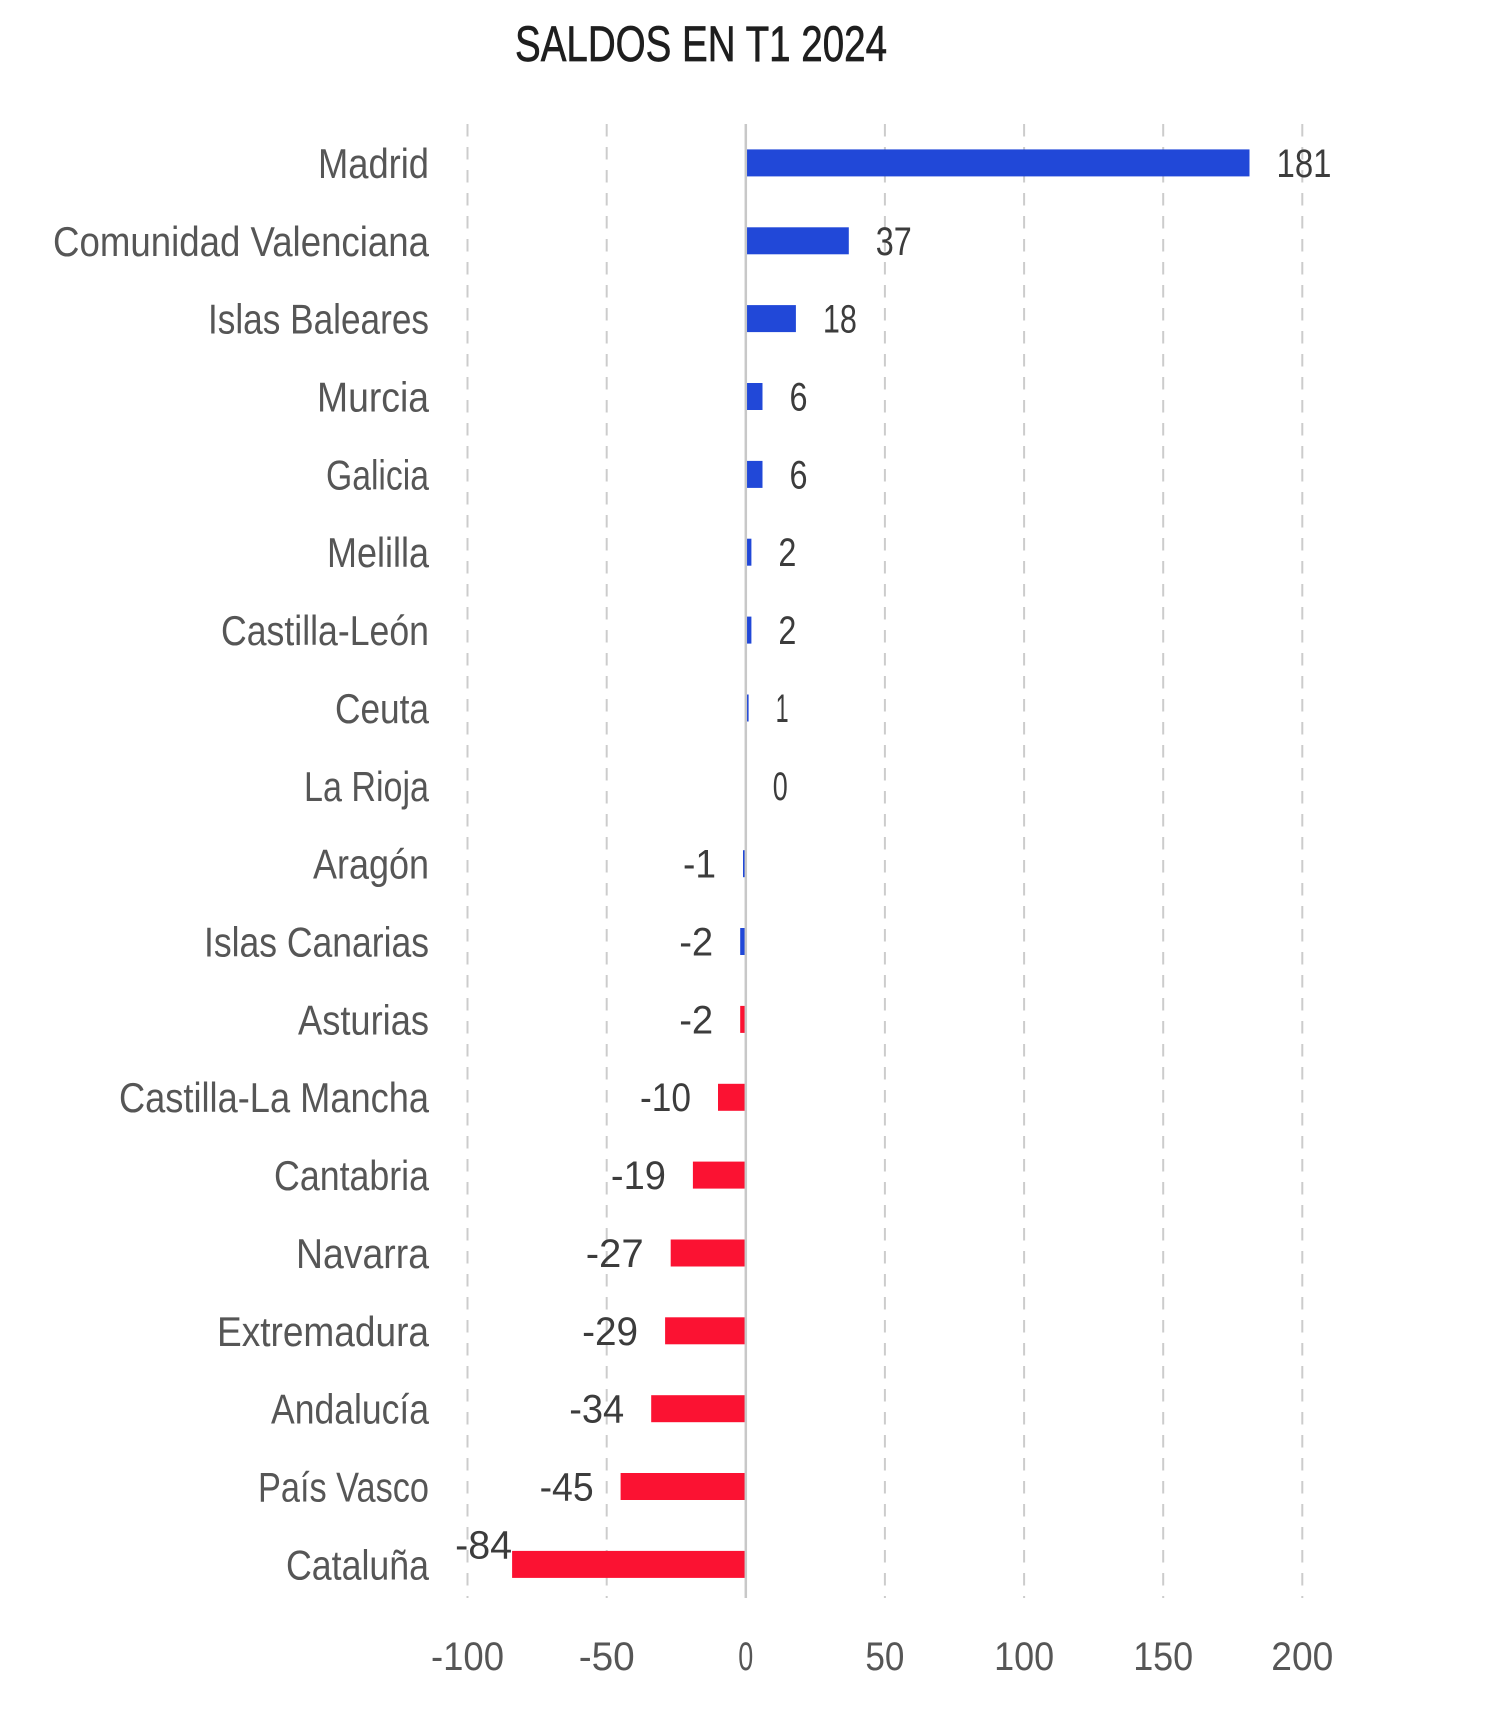  Describe the element at coordinates (840, 320) in the screenshot. I see `svg-text: 18` at that location.